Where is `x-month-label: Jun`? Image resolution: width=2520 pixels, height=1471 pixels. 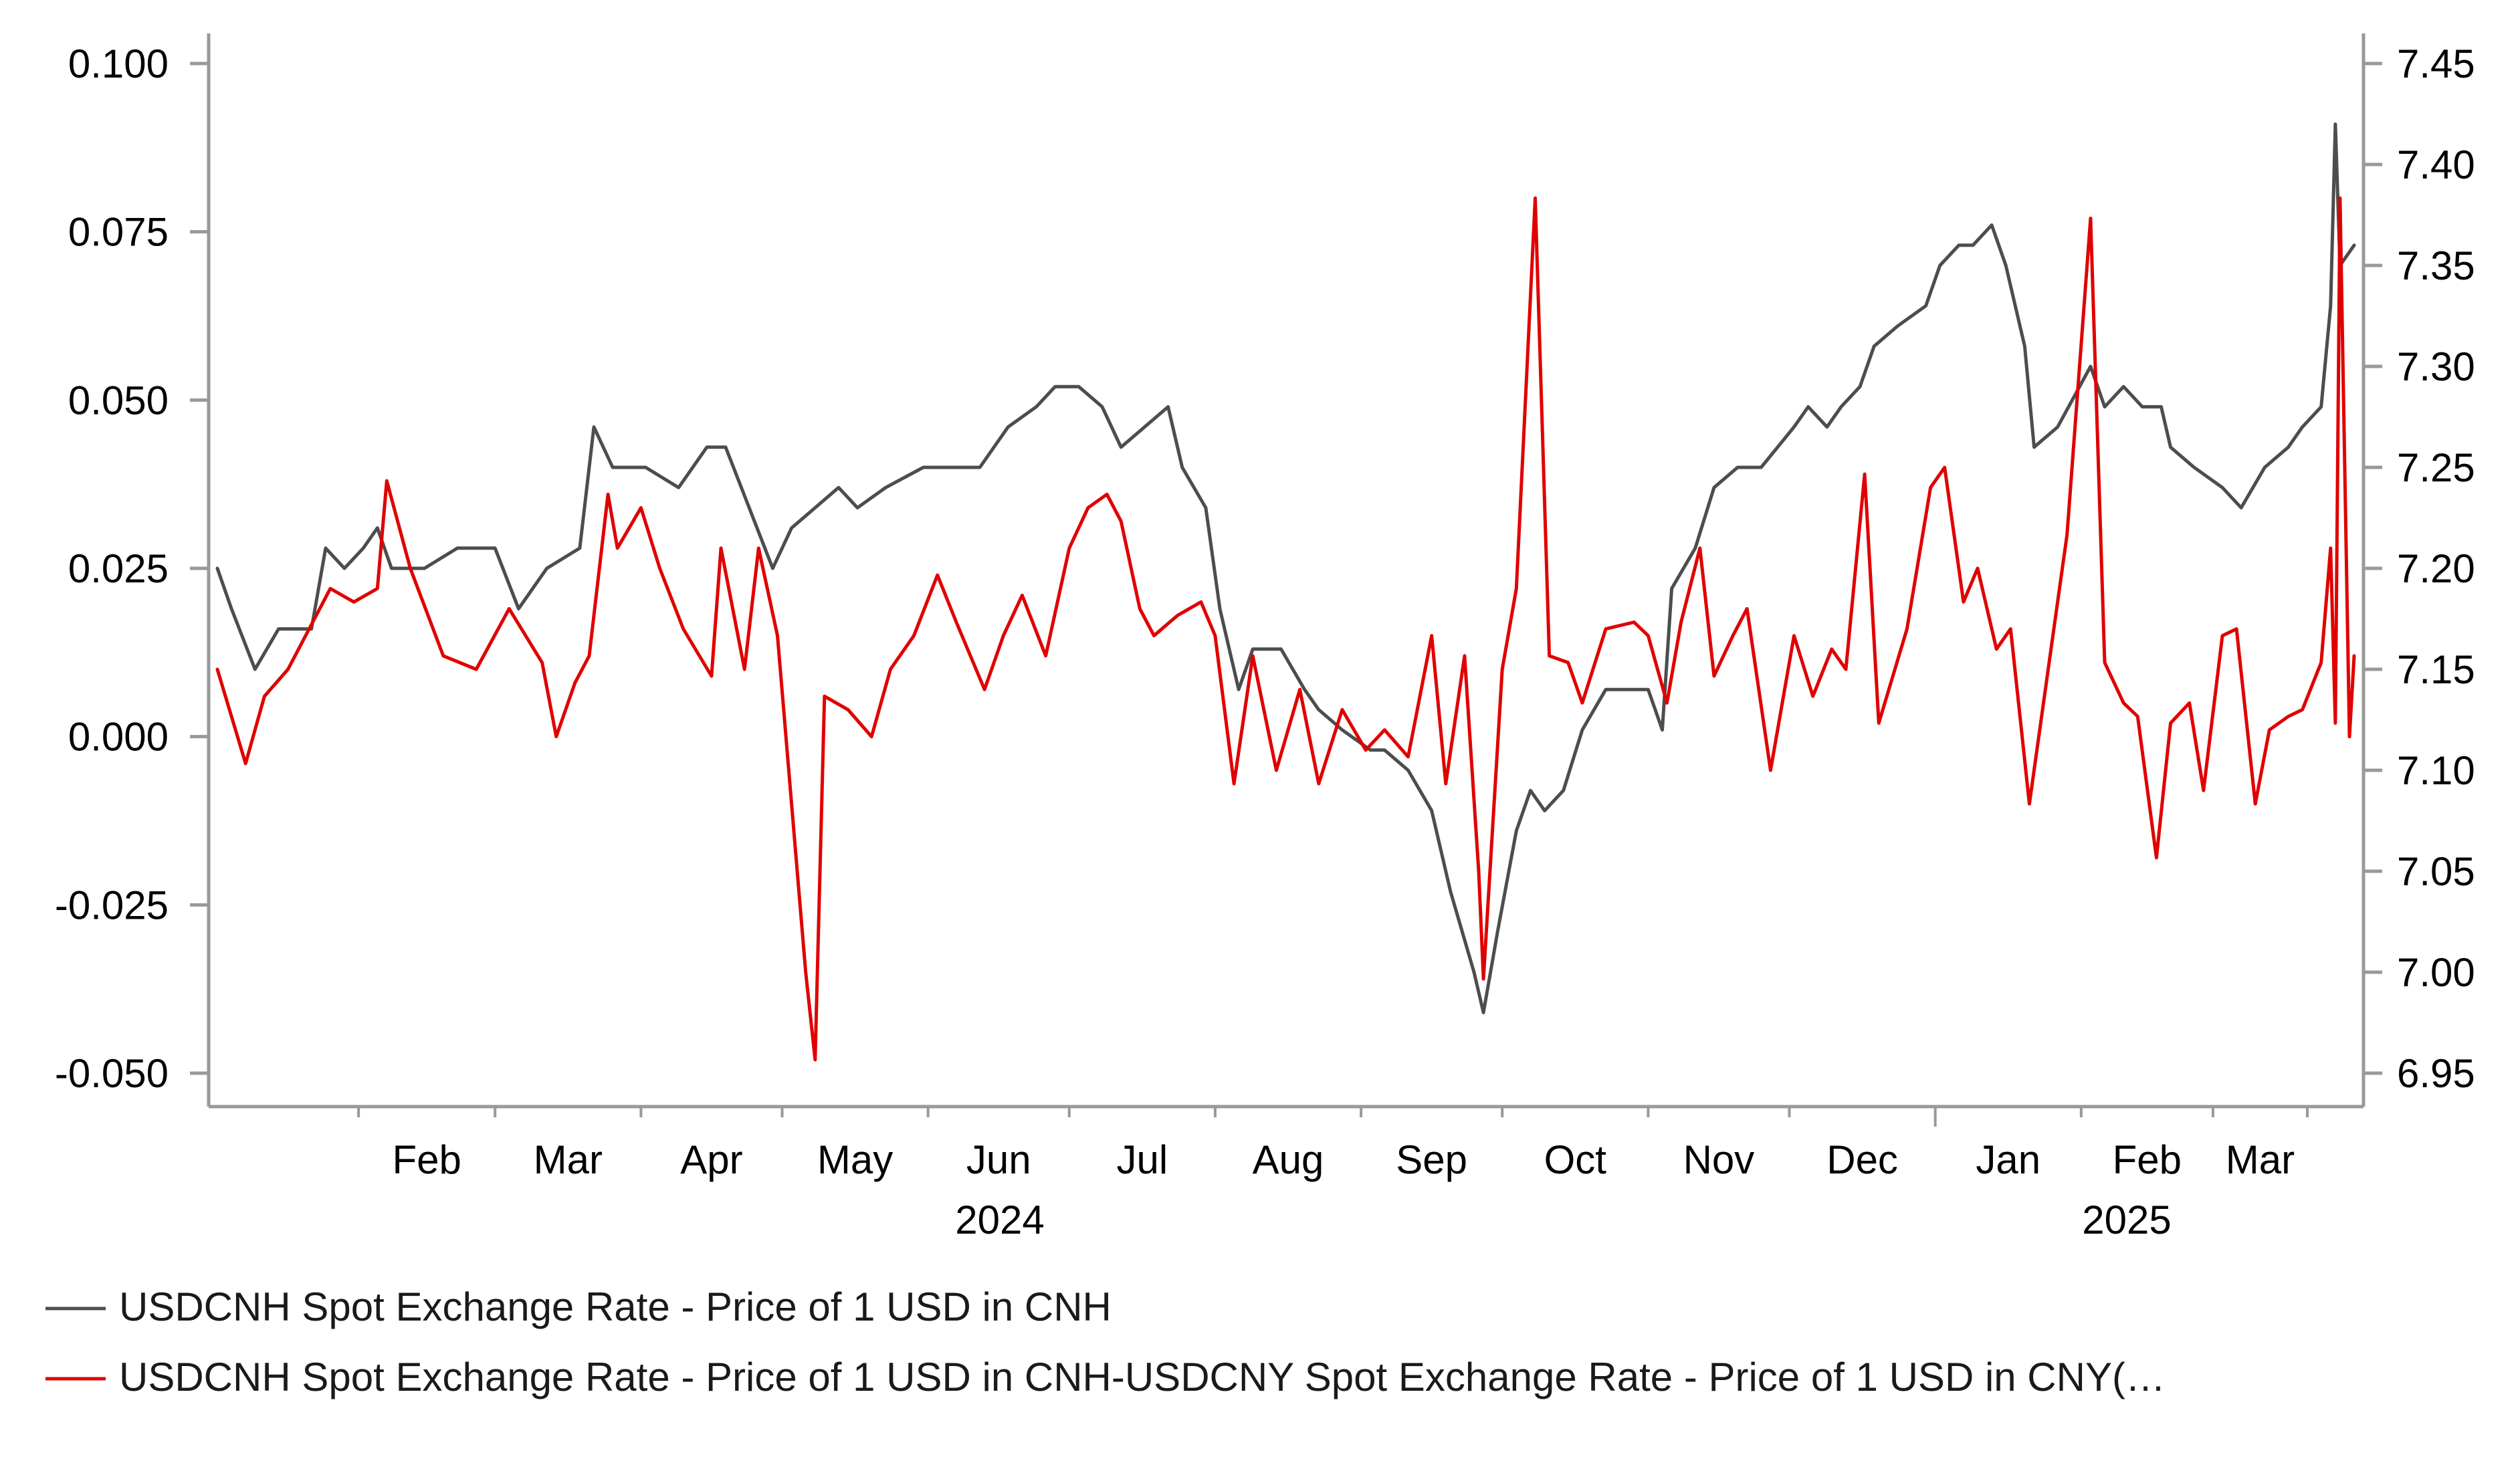 x-month-label: Jun is located at coordinates (998, 1159).